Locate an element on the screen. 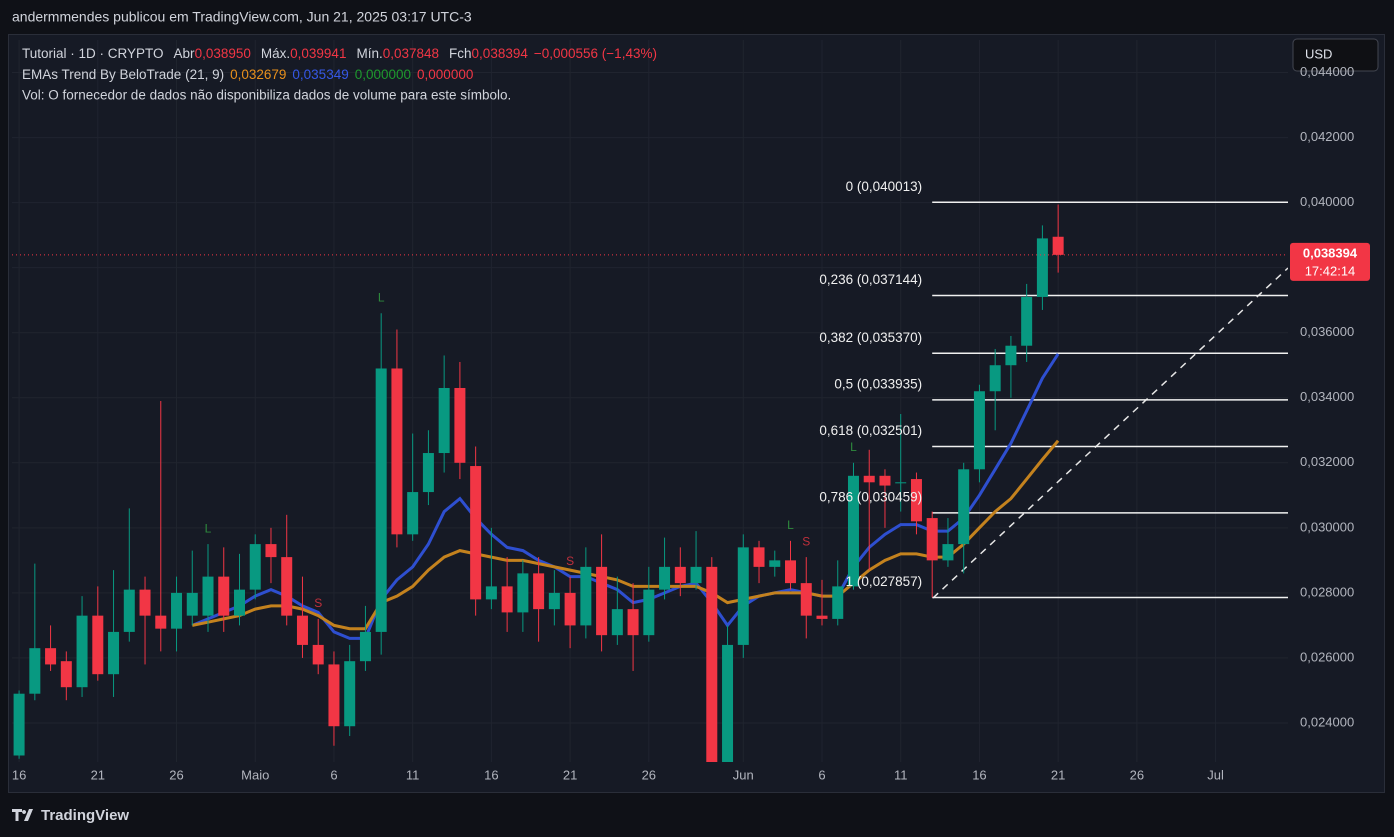  y-tick-label: 0,032000 is located at coordinates (1327, 461).